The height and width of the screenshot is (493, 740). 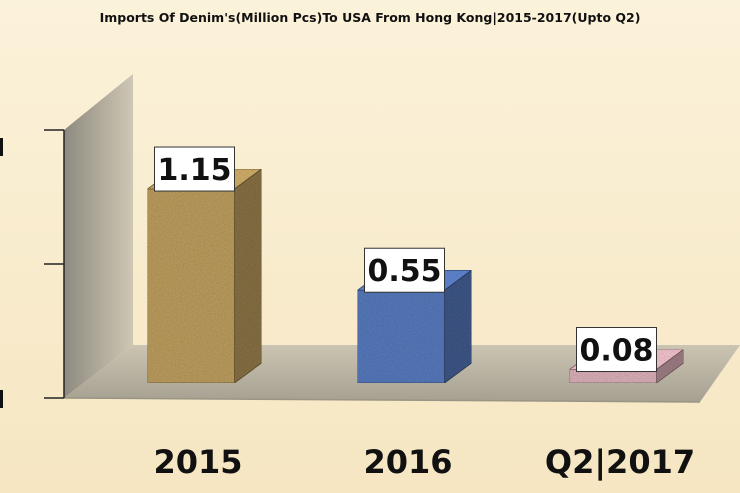 What do you see at coordinates (197, 462) in the screenshot?
I see `x-axis-category-label: 2015` at bounding box center [197, 462].